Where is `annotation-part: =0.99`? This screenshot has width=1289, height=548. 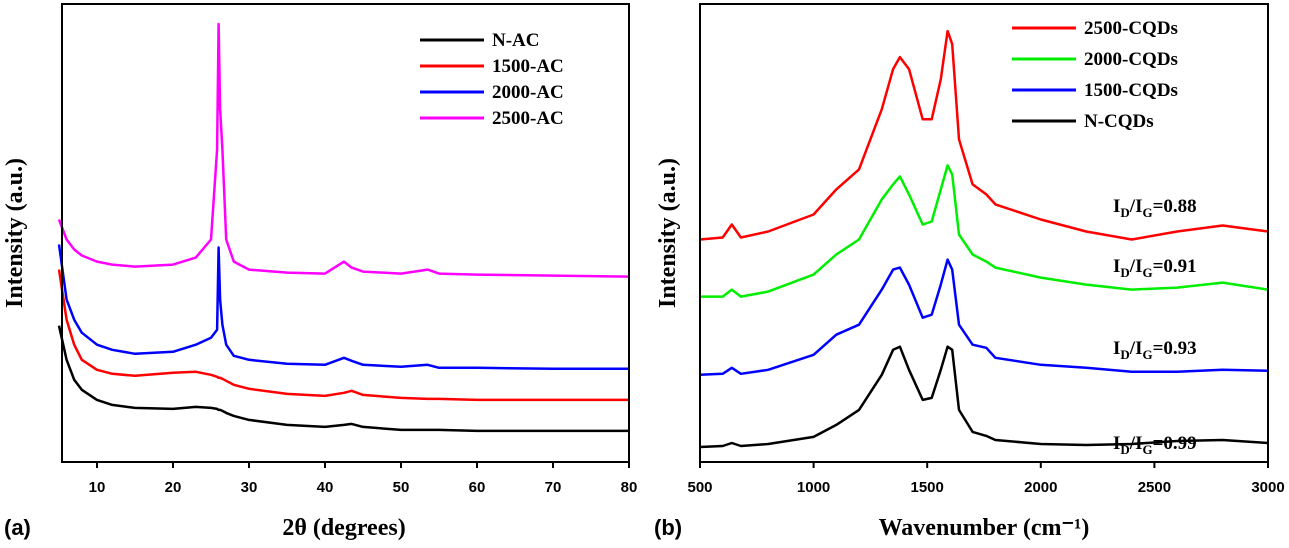
annotation-part: =0.99 is located at coordinates (1175, 443).